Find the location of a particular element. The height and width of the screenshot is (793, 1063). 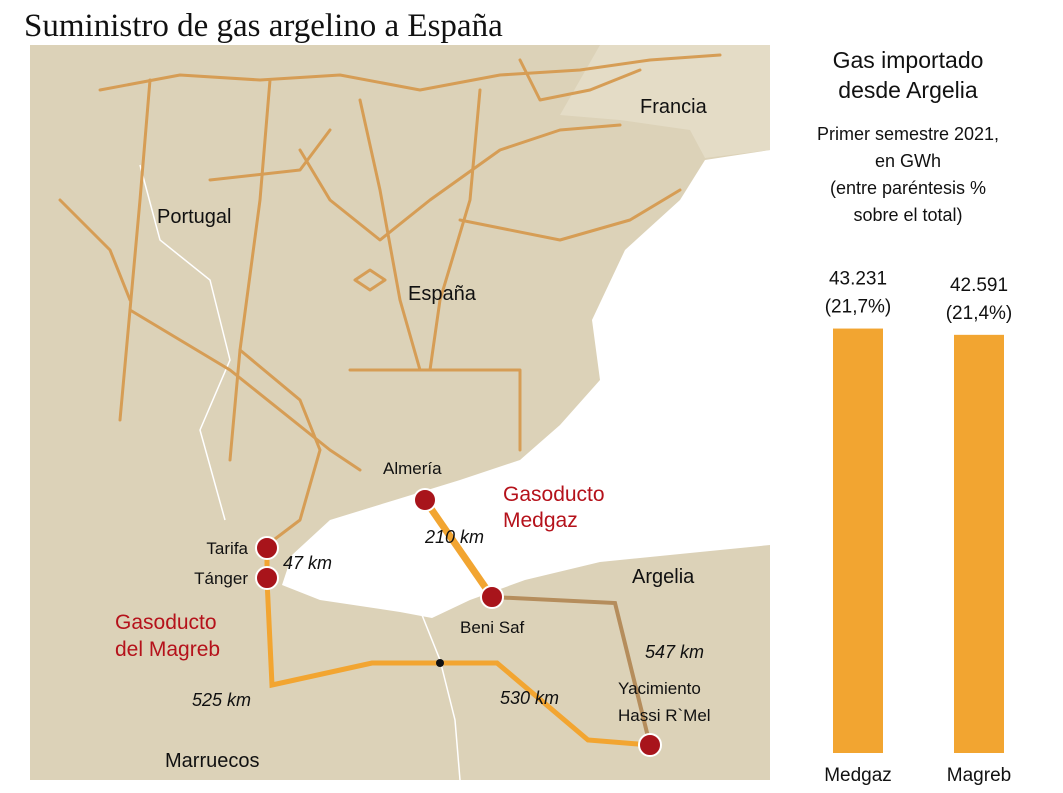

value-label: 43.231 is located at coordinates (858, 279).